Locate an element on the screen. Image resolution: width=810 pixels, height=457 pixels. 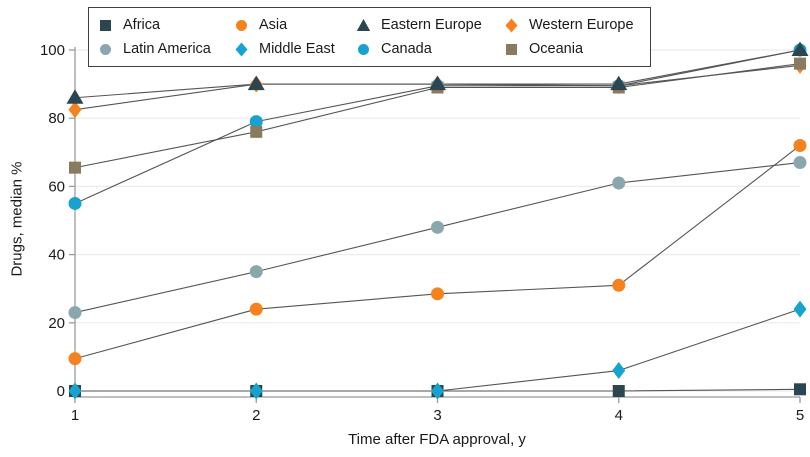
legend-triangle-icon is located at coordinates (363, 25).